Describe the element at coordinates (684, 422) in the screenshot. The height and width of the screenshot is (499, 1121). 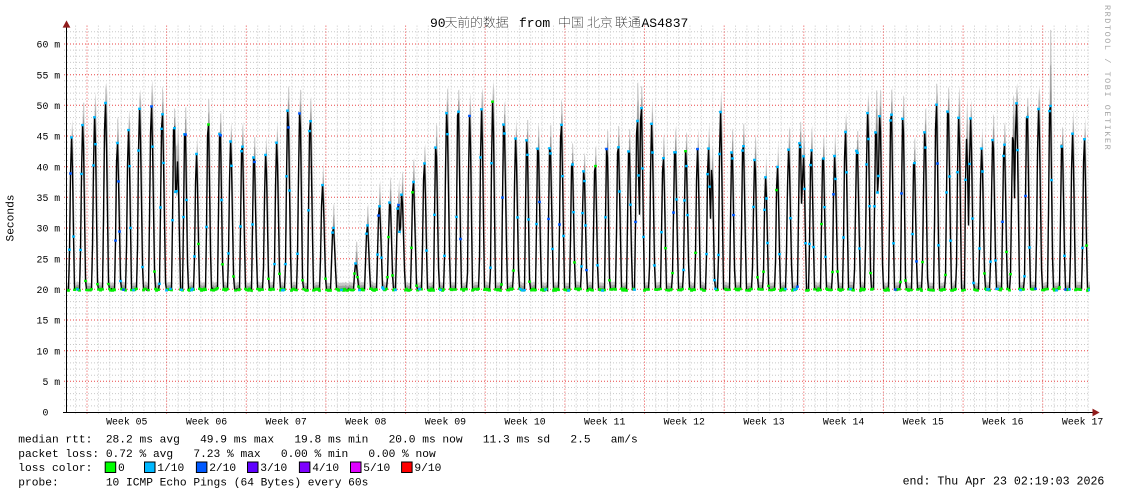
I see `svg-text: Week 12` at that location.